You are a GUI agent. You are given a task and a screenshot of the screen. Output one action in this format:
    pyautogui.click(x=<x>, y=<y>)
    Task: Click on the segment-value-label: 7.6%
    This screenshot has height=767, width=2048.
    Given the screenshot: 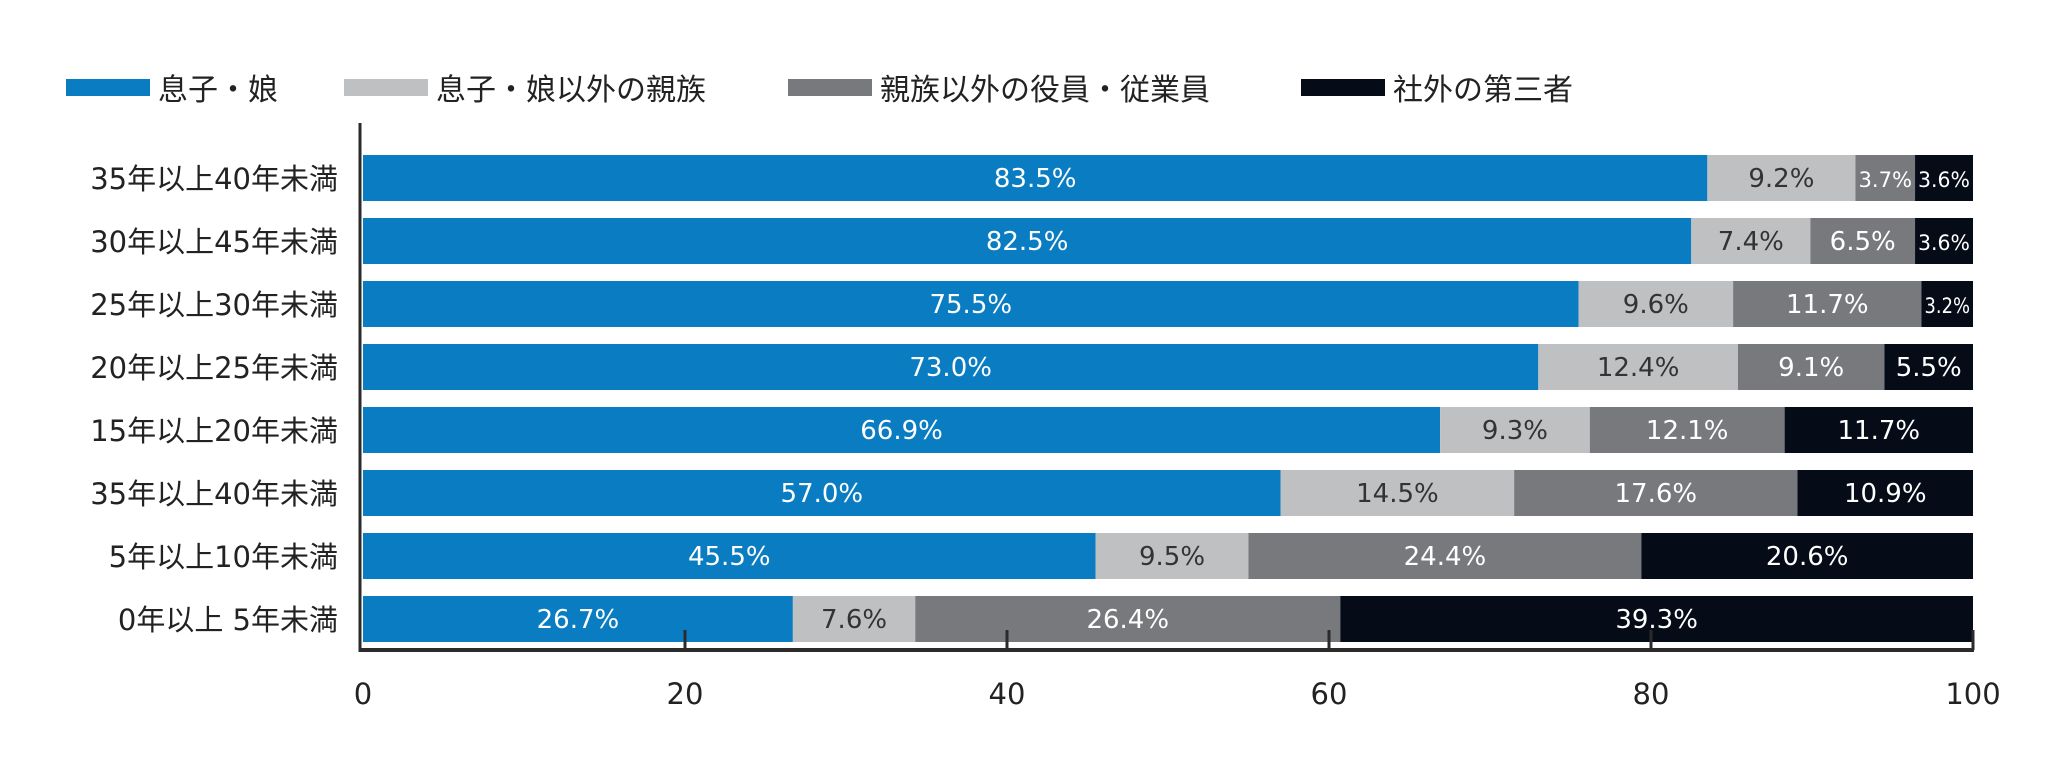 What is the action you would take?
    pyautogui.click(x=854, y=620)
    